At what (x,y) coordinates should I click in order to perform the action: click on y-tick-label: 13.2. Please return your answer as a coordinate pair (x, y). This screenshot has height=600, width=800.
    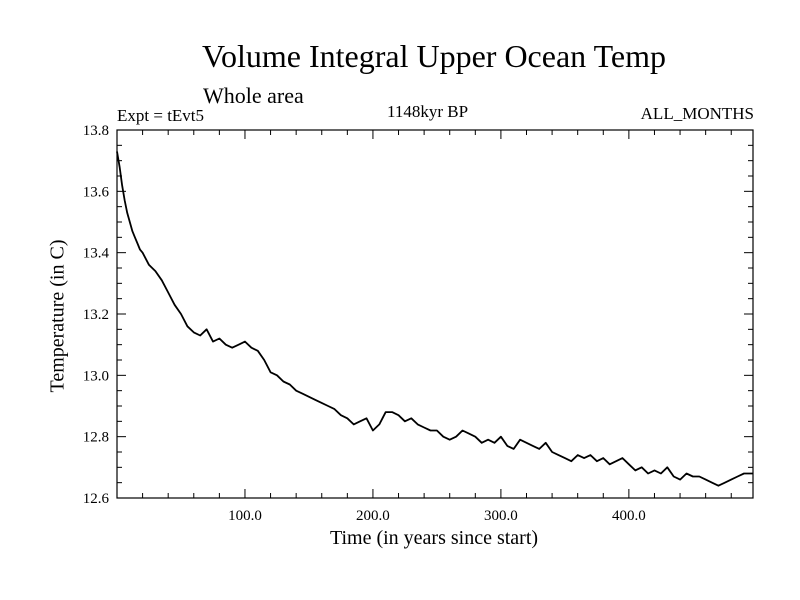
    Looking at the image, I should click on (96, 315).